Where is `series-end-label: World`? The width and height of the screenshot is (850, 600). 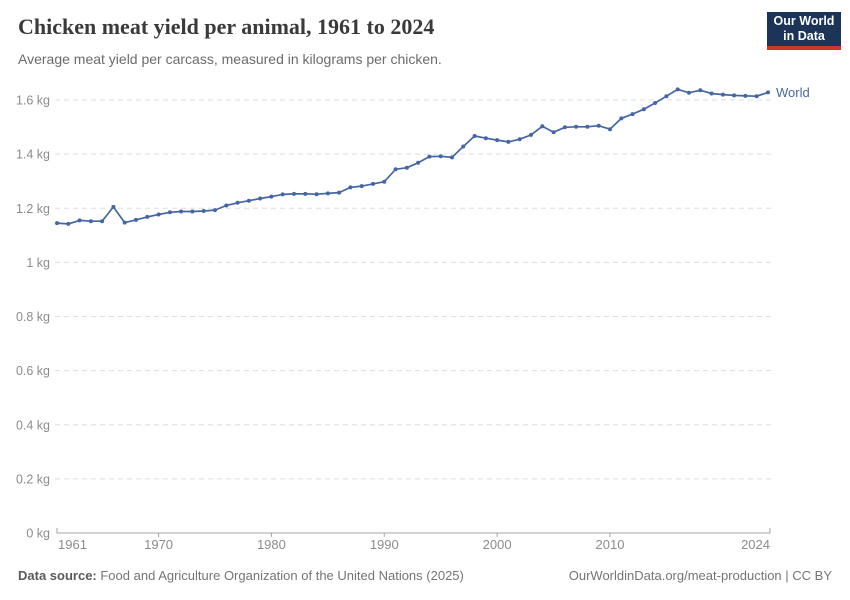 series-end-label: World is located at coordinates (793, 92).